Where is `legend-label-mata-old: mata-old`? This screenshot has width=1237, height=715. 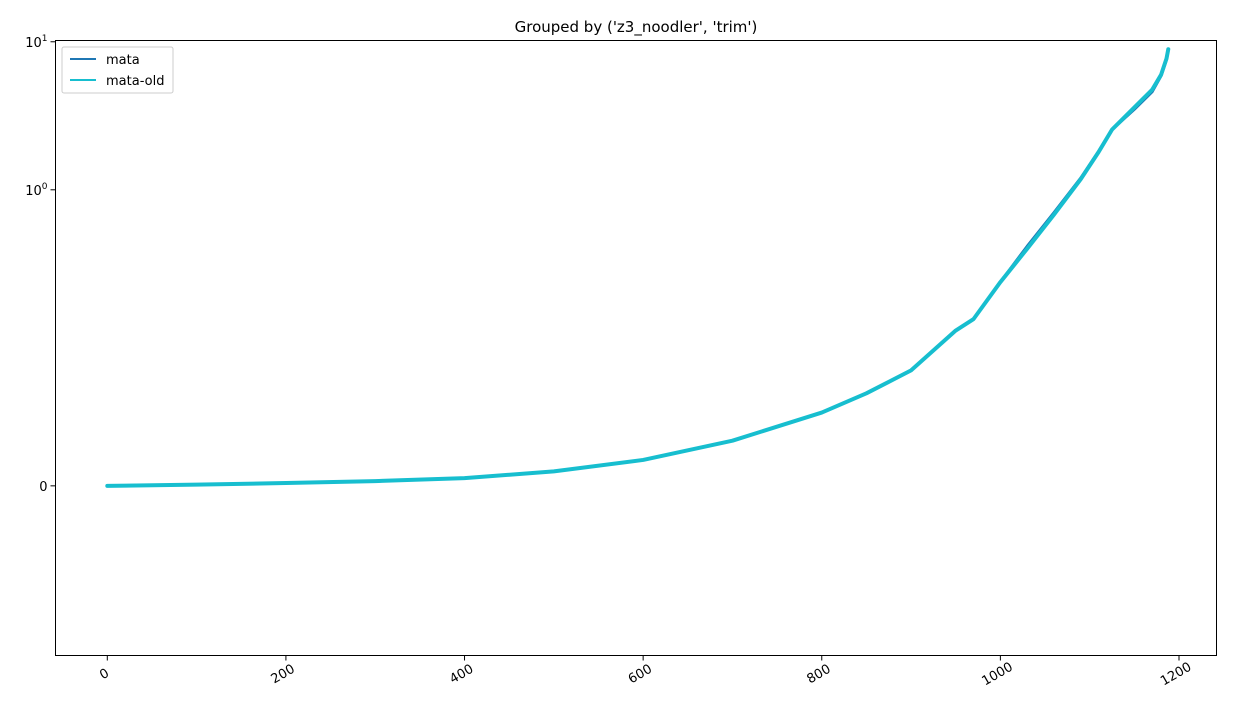 legend-label-mata-old: mata-old is located at coordinates (135, 81).